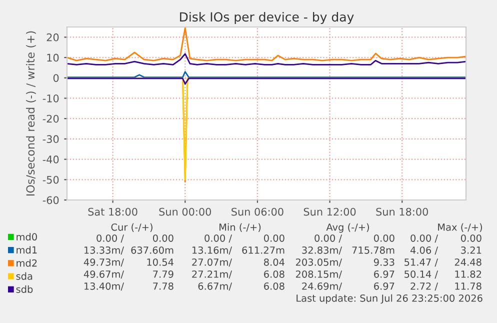  Describe the element at coordinates (258, 212) in the screenshot. I see `x-tick-label: Sun 06:00` at that location.